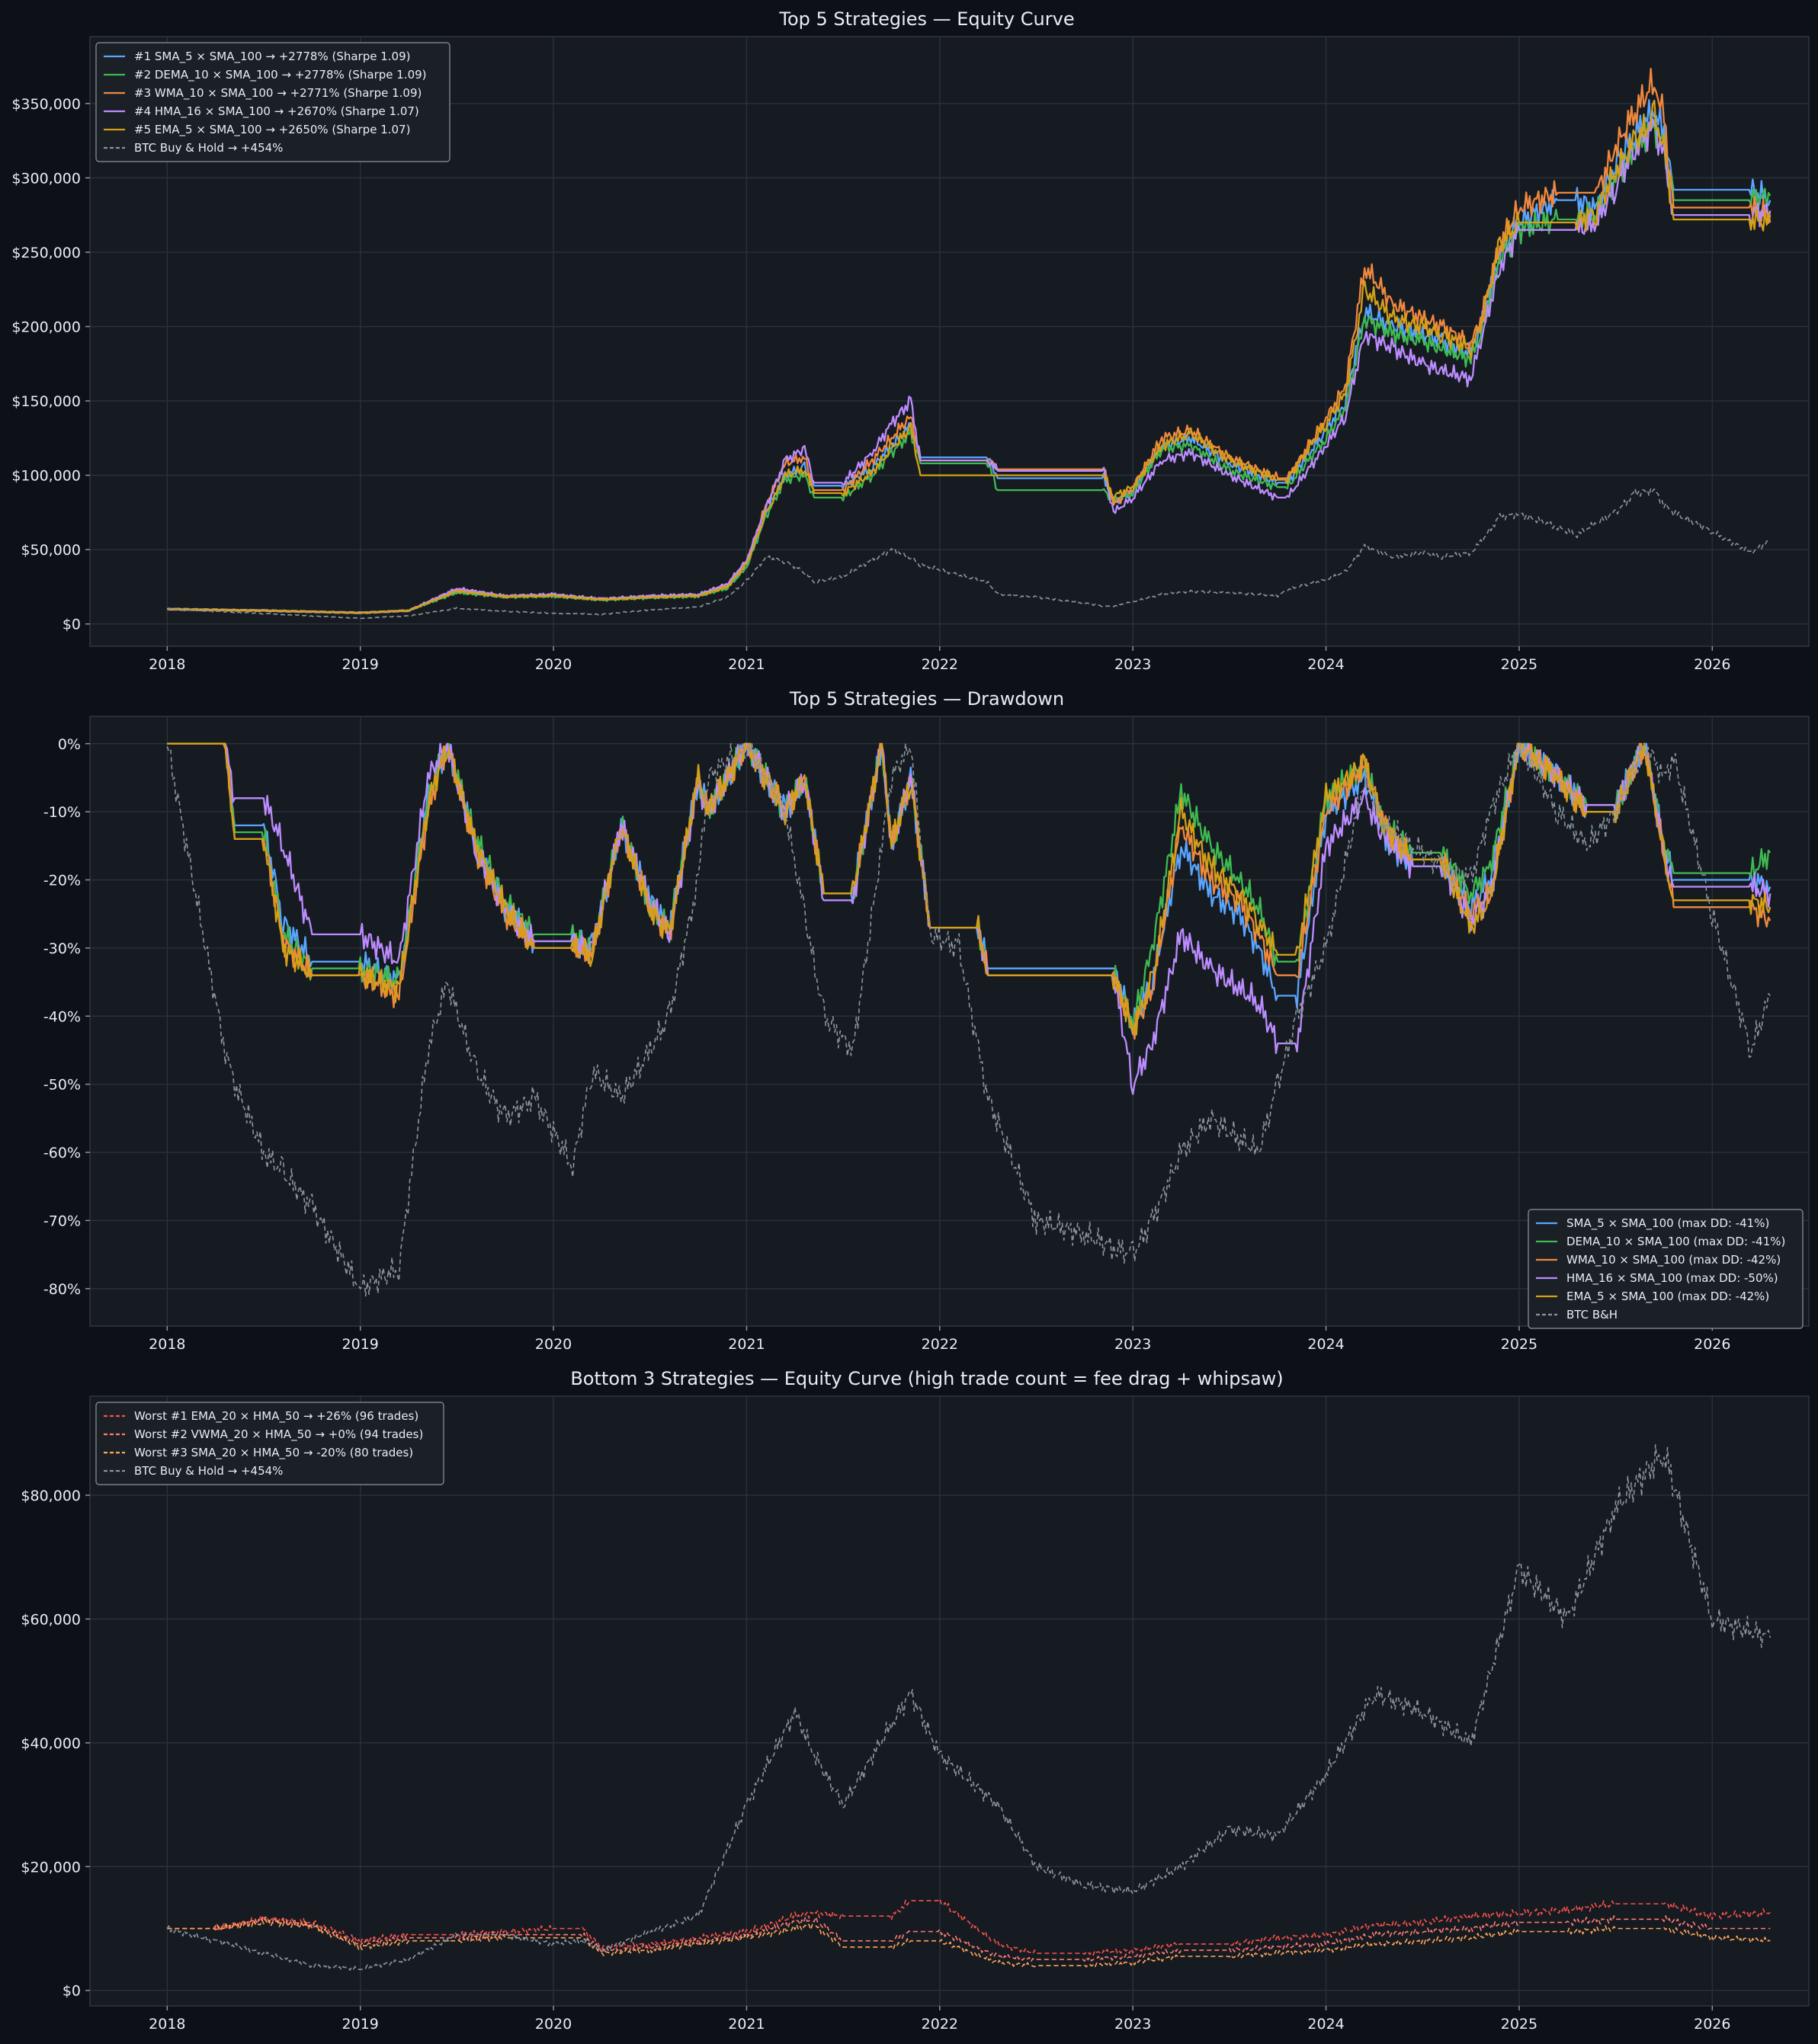  What do you see at coordinates (62, 1016) in the screenshot?
I see `y-tick-label: -40%` at bounding box center [62, 1016].